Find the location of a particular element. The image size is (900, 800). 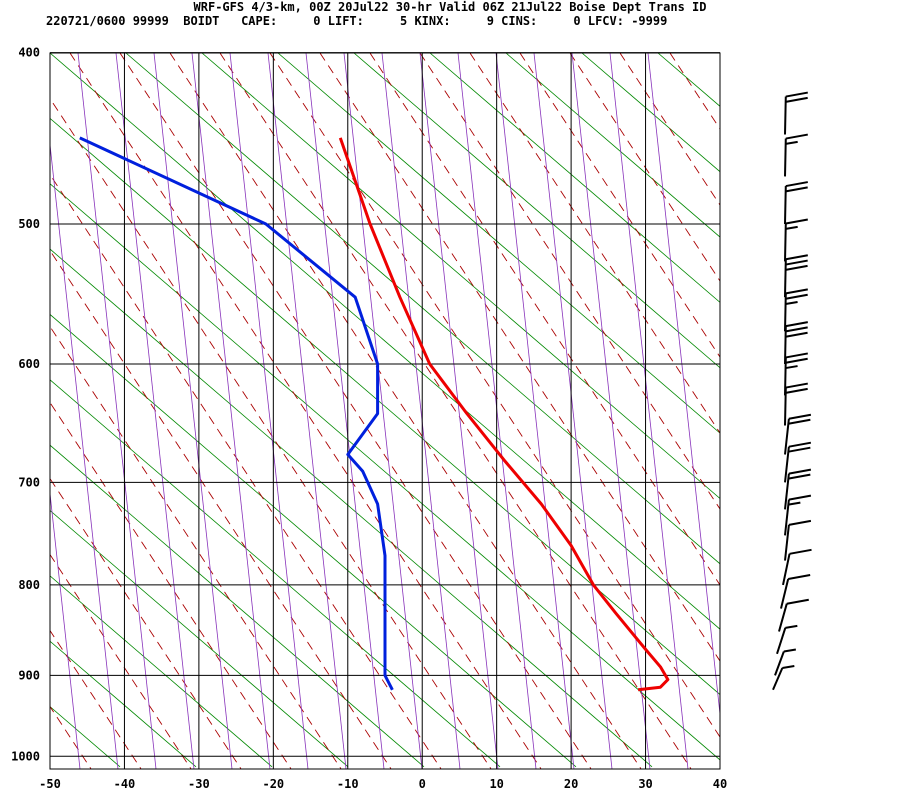

y-tick-label: 500 is located at coordinates (29, 224).